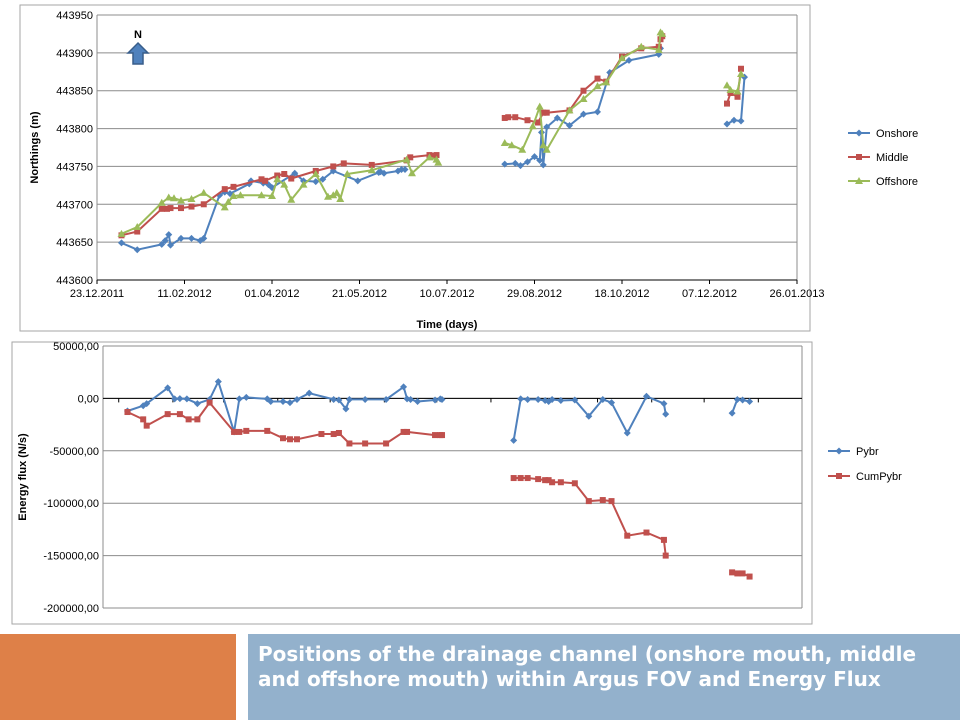  Describe the element at coordinates (796, 294) in the screenshot. I see `x-tick-label: 26.01.2013` at that location.